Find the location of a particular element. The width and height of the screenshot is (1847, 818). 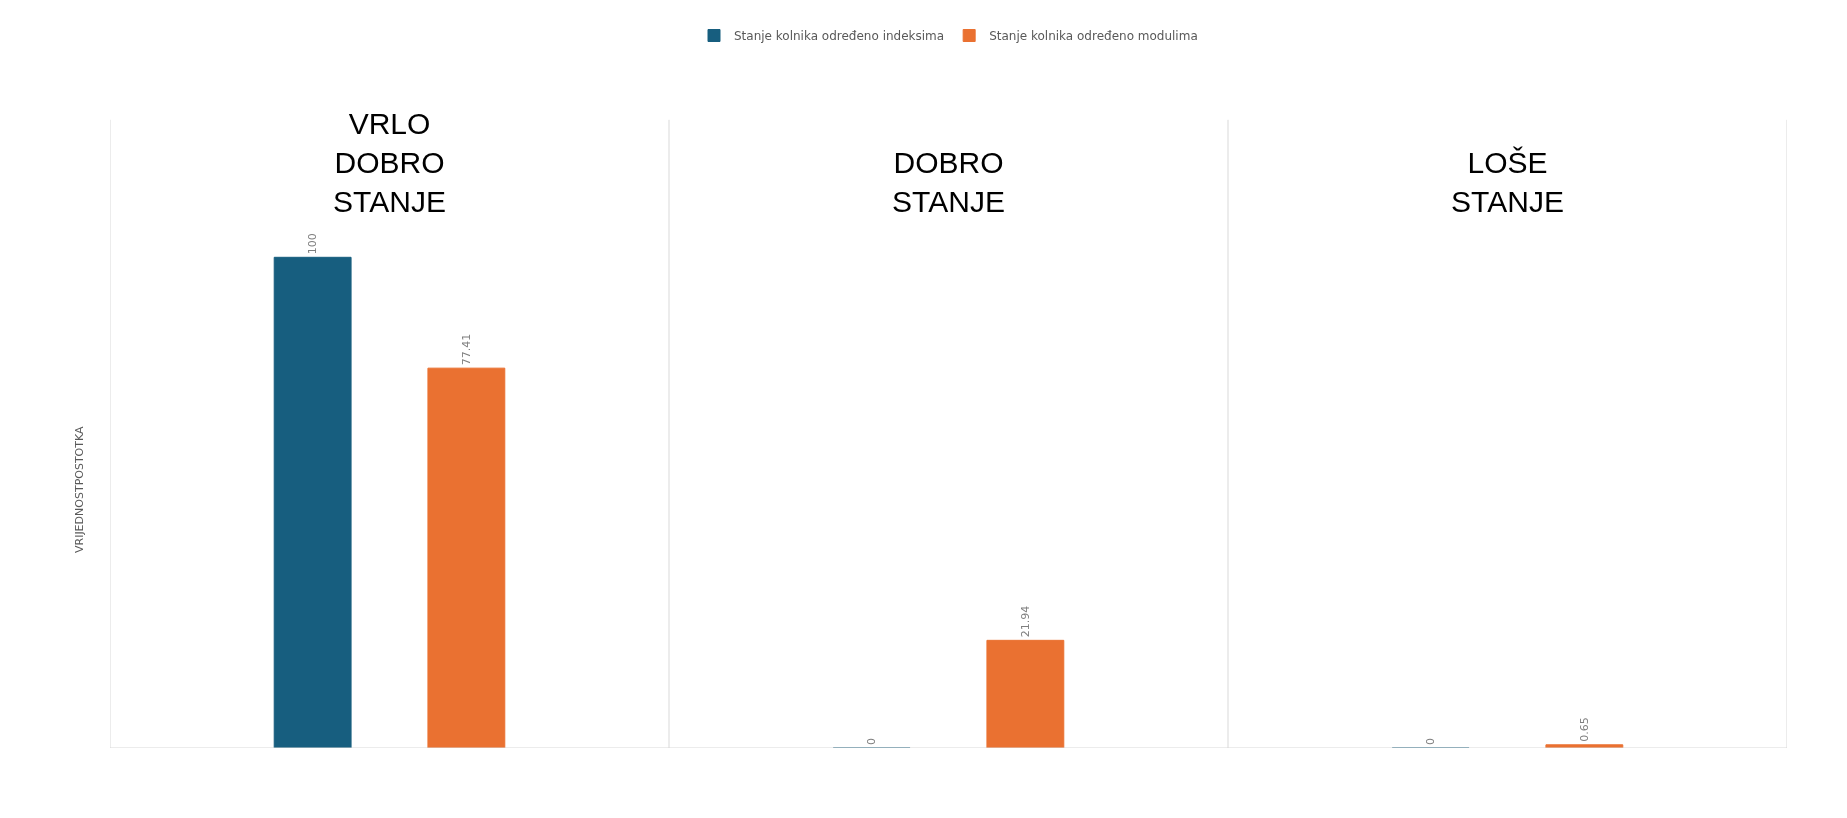

x-tick-label: VRLO DOBRO STANJE is located at coordinates (389, 162).